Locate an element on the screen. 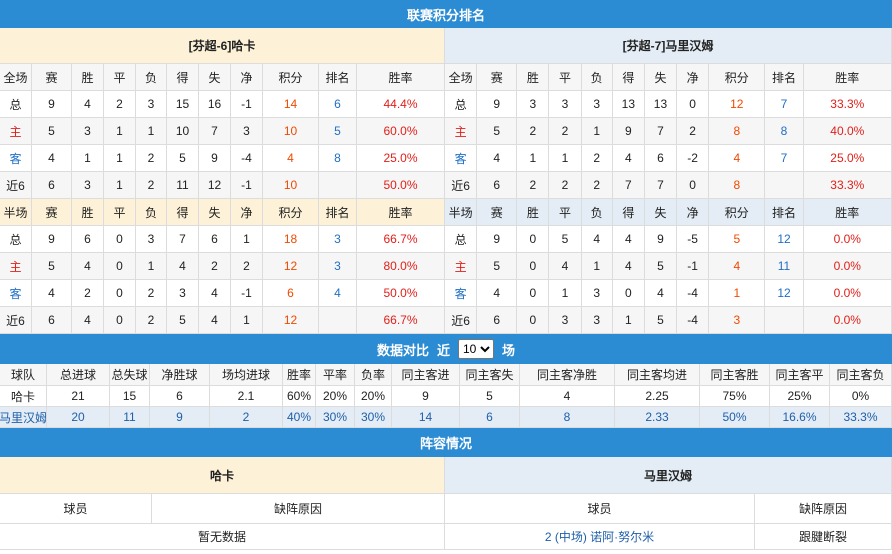  cell: 75% is located at coordinates (735, 396).